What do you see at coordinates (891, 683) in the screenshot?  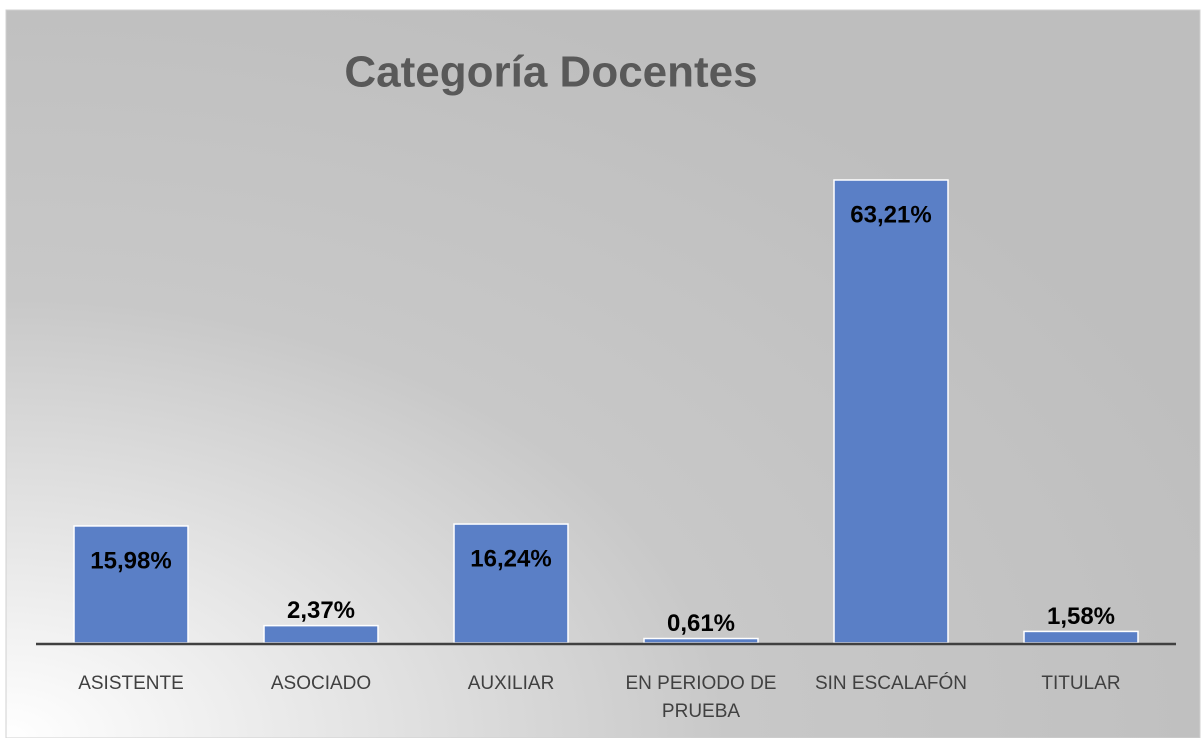 I see `x-tick-label: SIN ESCALAFÓN` at bounding box center [891, 683].